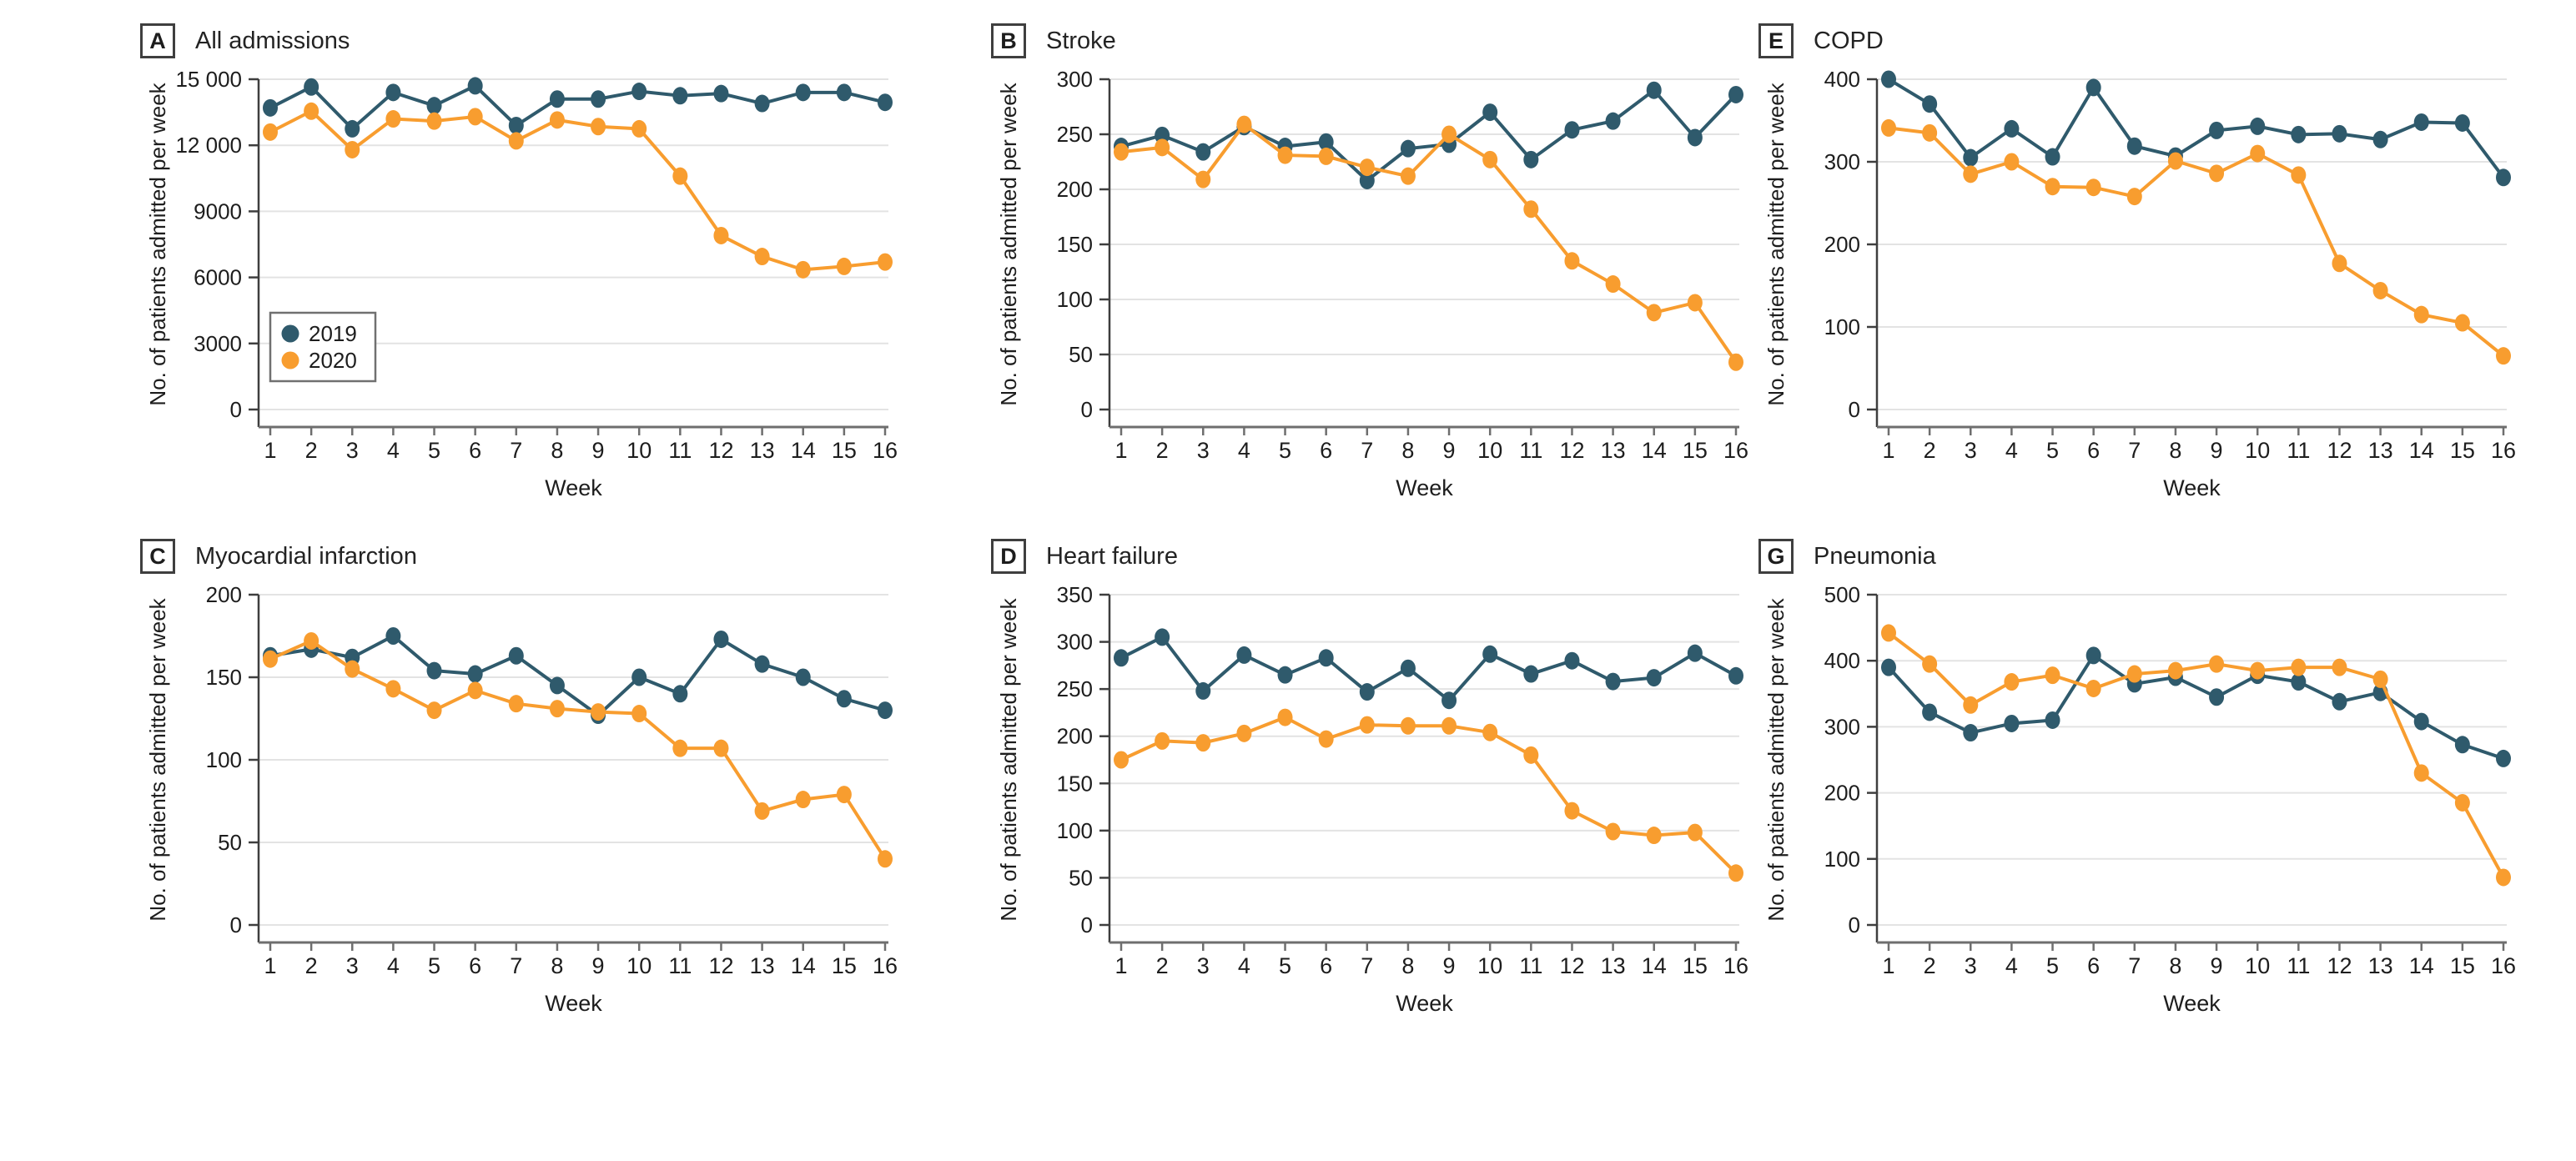 This screenshot has width=2576, height=1161. Describe the element at coordinates (323, 347) in the screenshot. I see `legend-box` at that location.